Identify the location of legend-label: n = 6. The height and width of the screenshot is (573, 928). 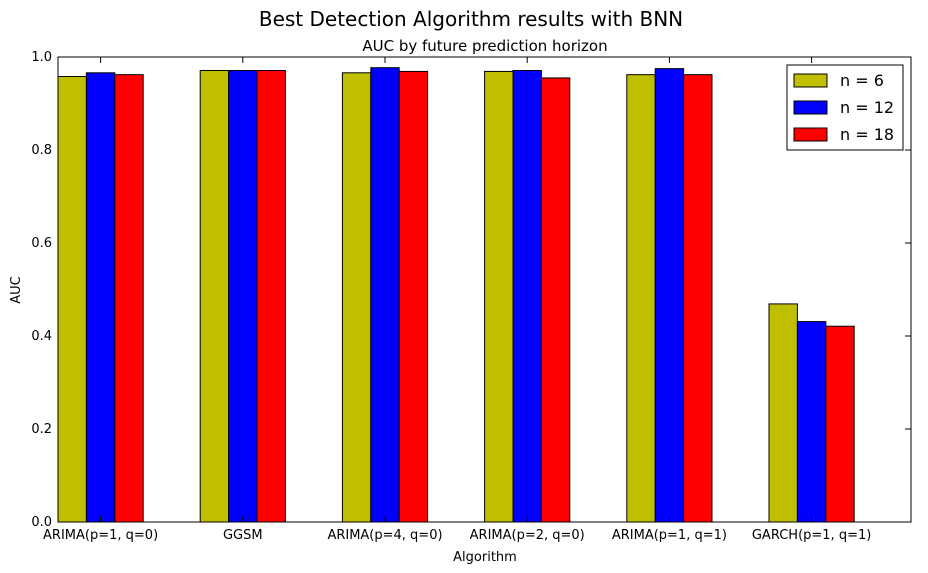
(862, 80).